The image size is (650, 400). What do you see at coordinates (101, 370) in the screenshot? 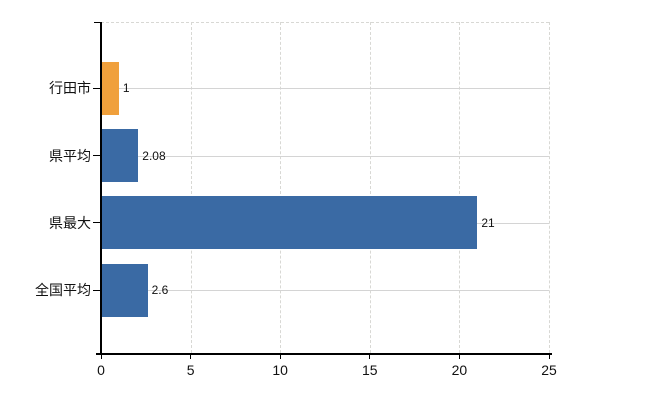
I see `x-tick-label: 0` at bounding box center [101, 370].